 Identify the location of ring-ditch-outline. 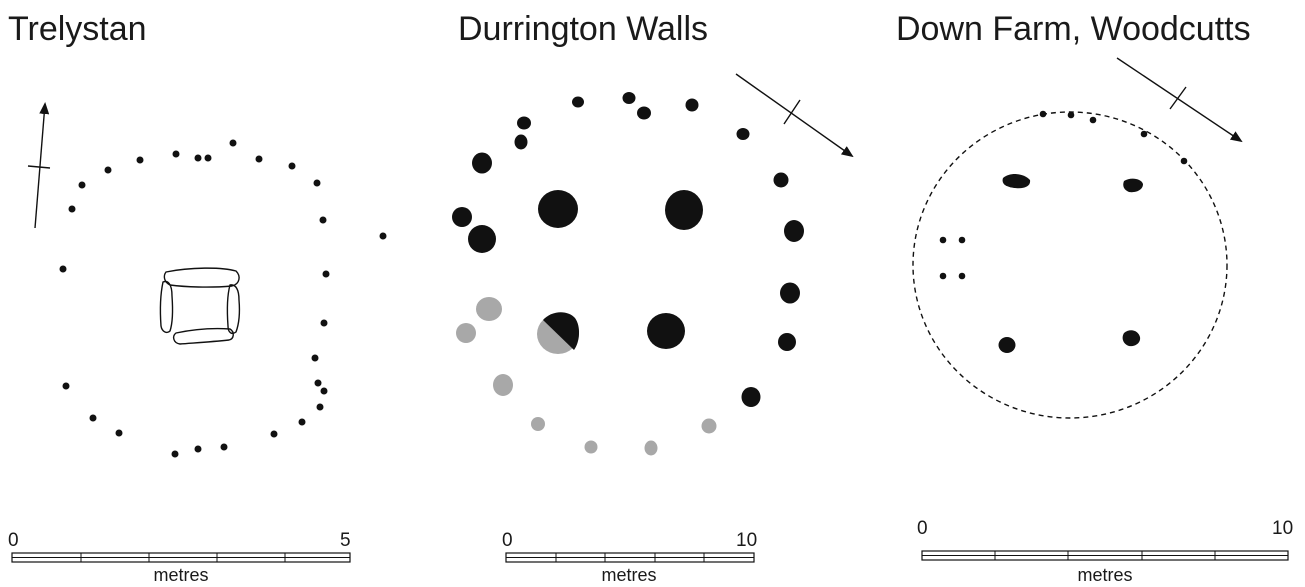
(1070, 265).